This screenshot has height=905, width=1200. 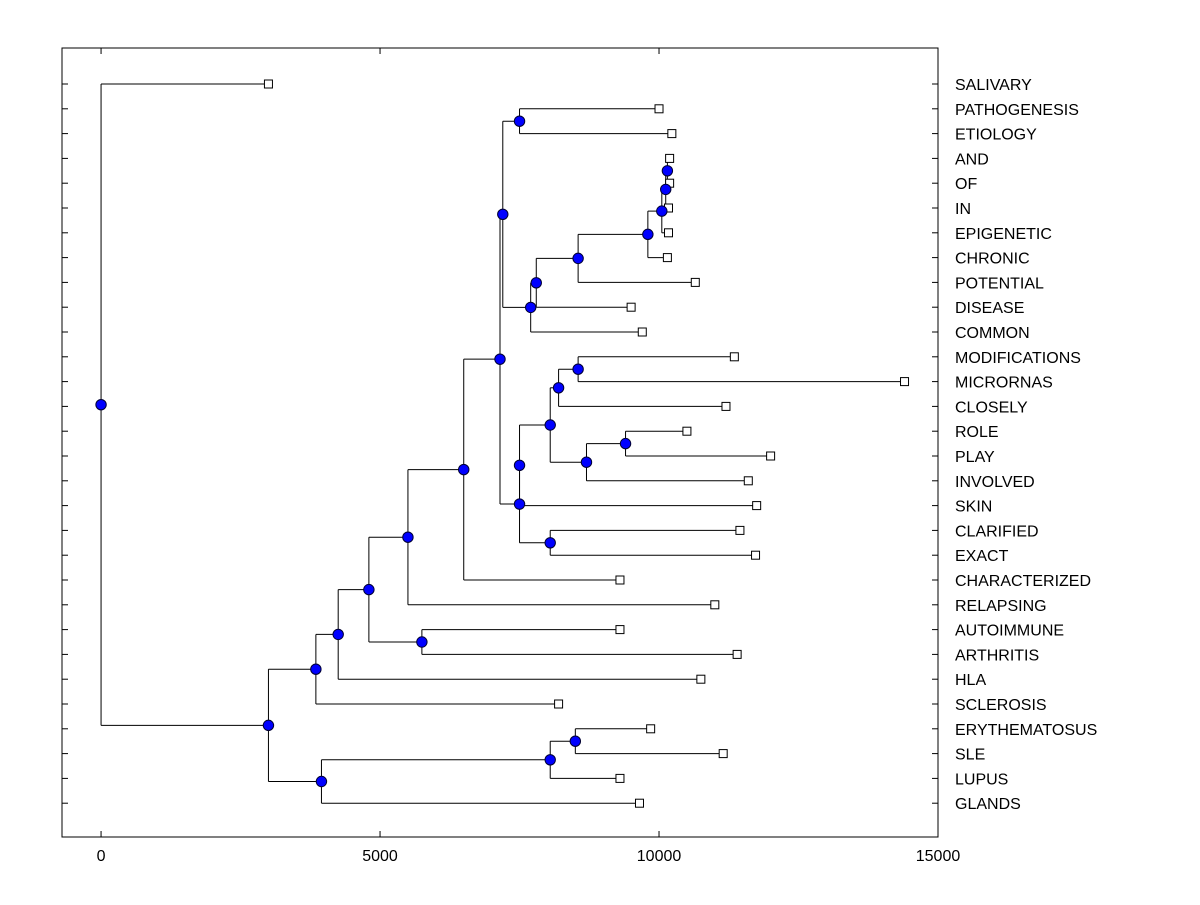 I want to click on leaf-label: ARTHRITIS, so click(x=997, y=655).